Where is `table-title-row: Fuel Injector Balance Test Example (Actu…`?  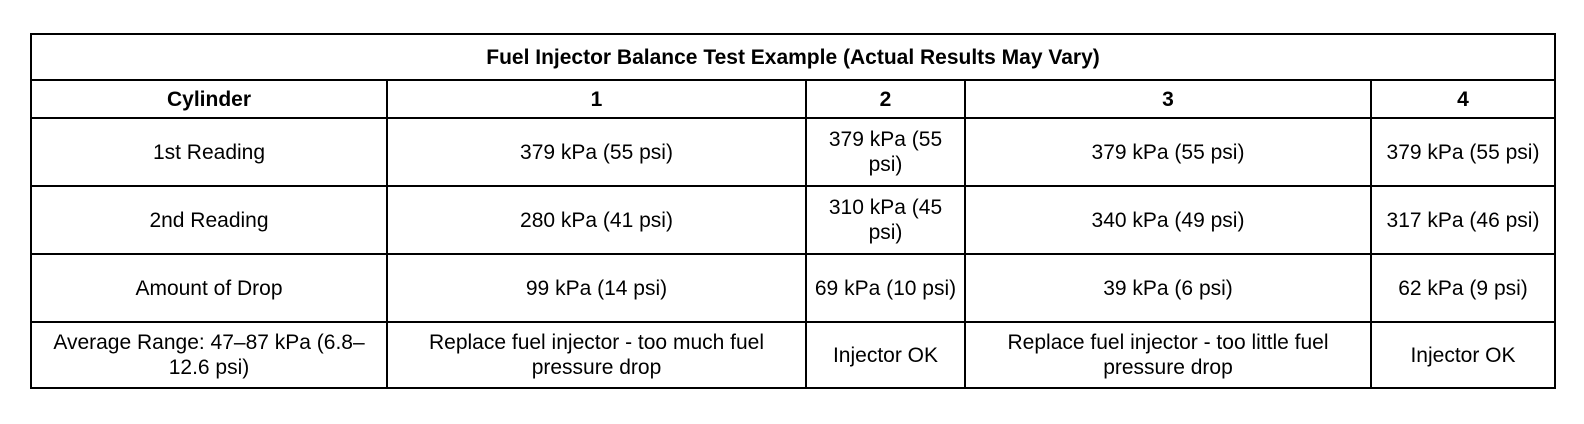 table-title-row: Fuel Injector Balance Test Example (Actu… is located at coordinates (793, 57).